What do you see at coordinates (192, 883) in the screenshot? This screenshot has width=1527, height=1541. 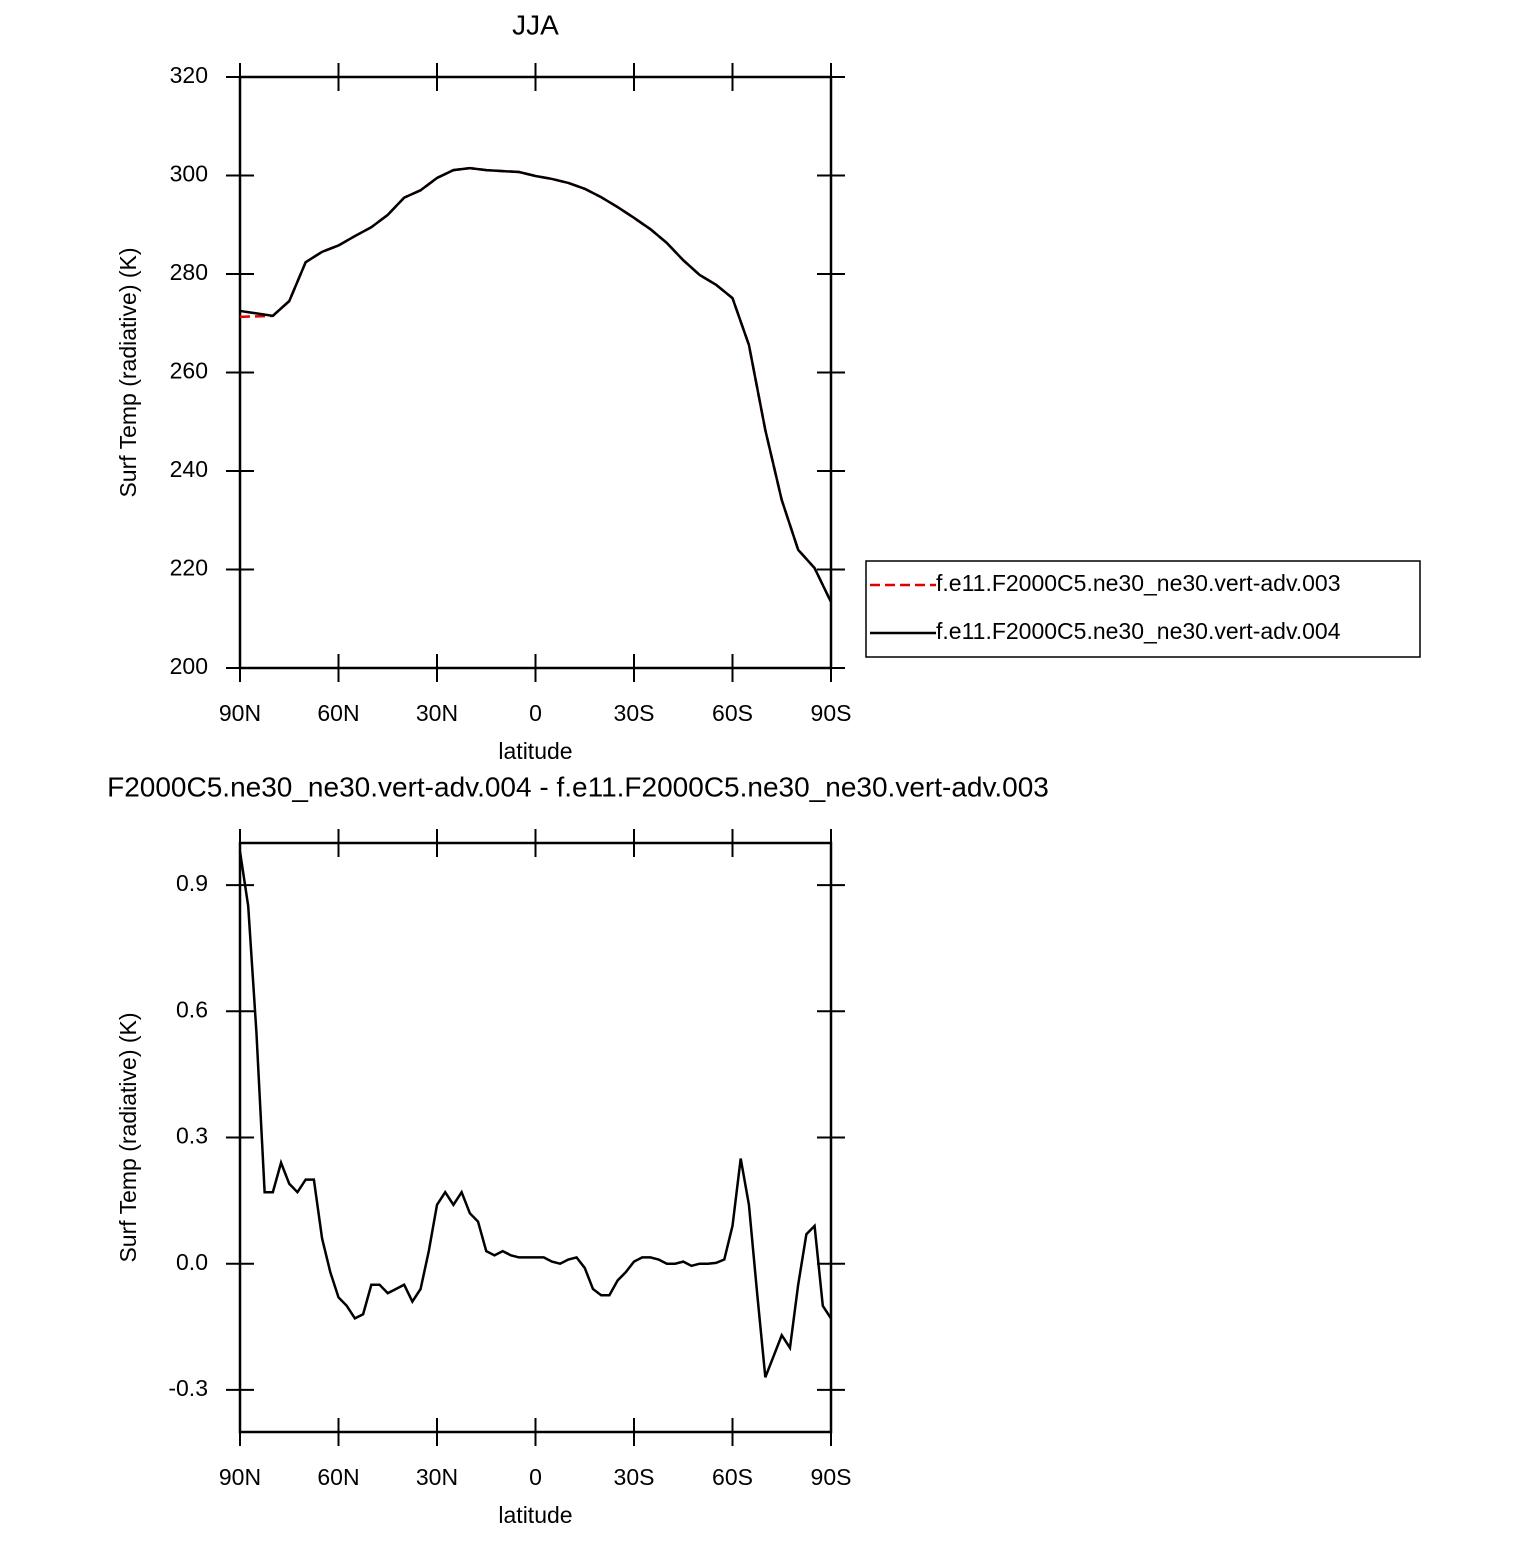 I see `y-tick-label: 0.9` at bounding box center [192, 883].